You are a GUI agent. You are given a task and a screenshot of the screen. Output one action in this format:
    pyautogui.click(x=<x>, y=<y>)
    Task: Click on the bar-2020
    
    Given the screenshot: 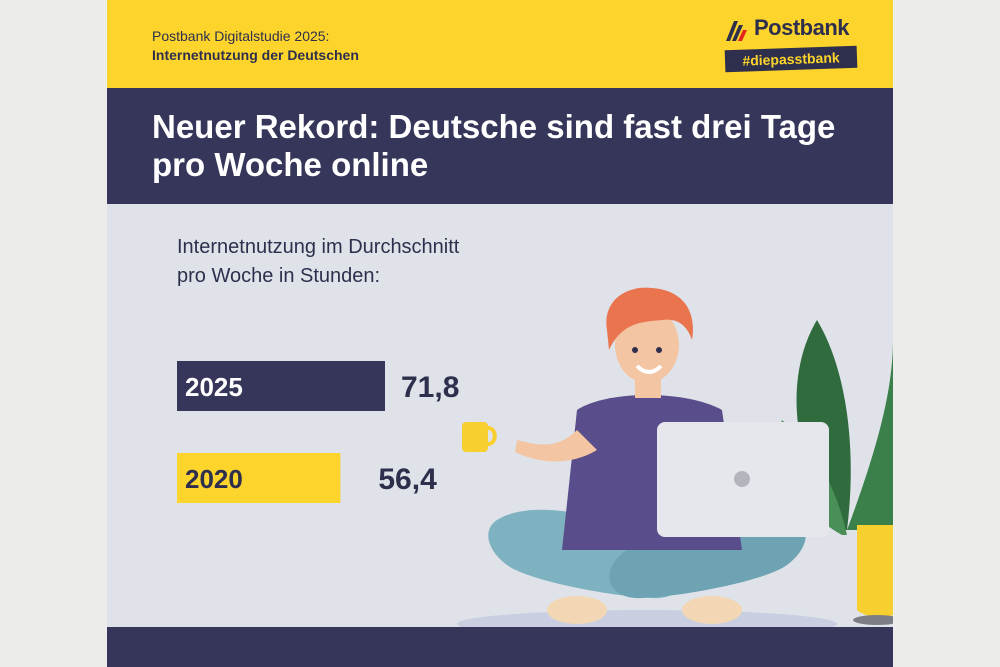 What is the action you would take?
    pyautogui.click(x=259, y=478)
    